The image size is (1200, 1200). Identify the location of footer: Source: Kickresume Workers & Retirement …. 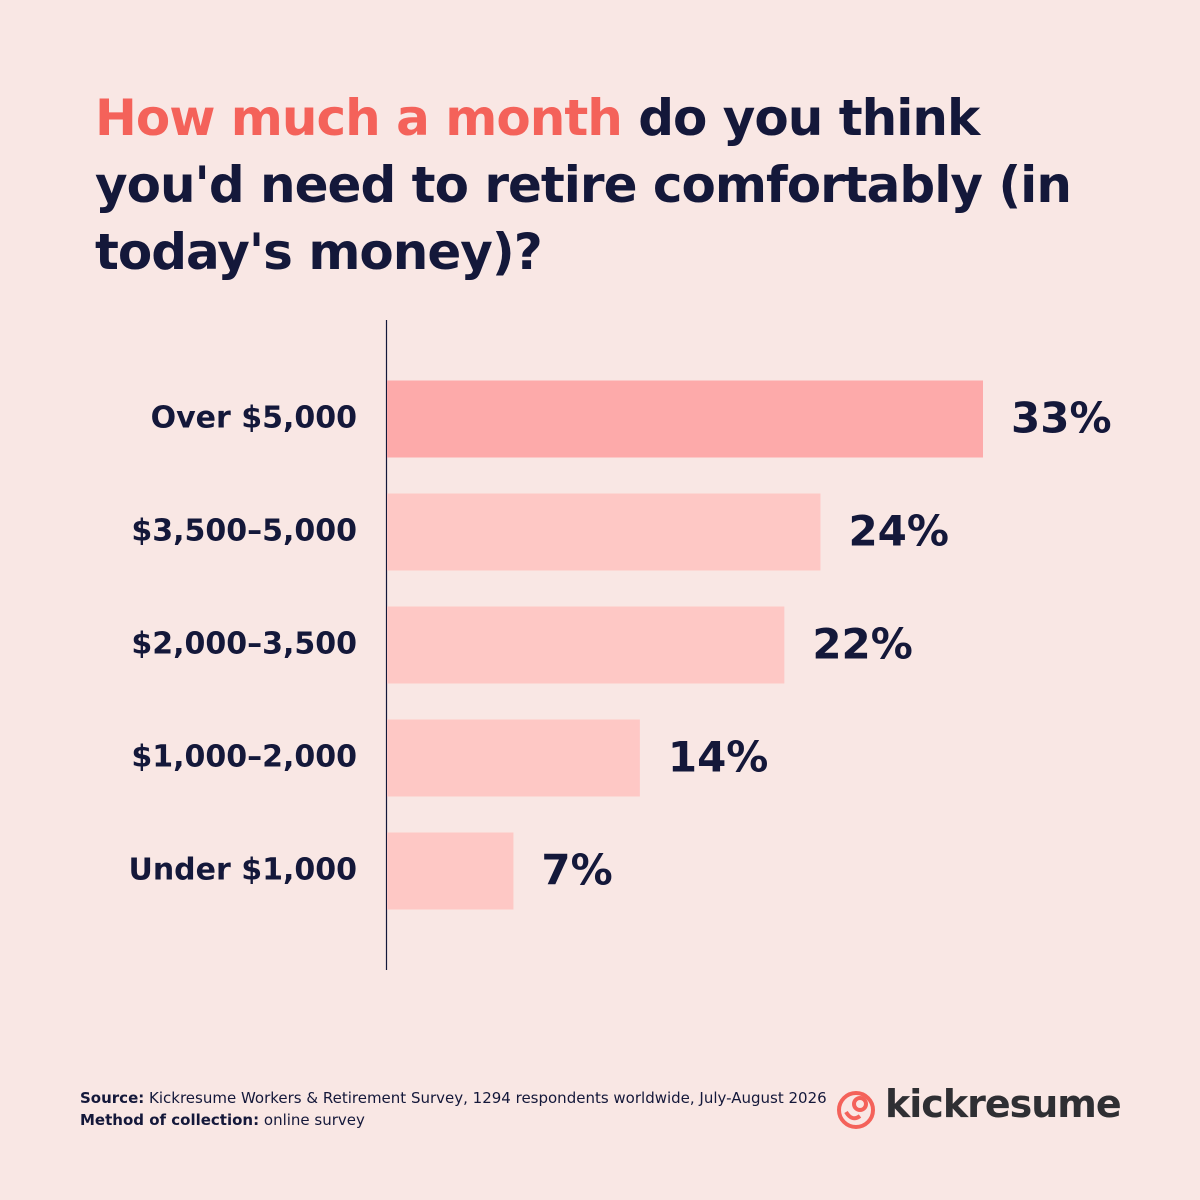
(453, 1109).